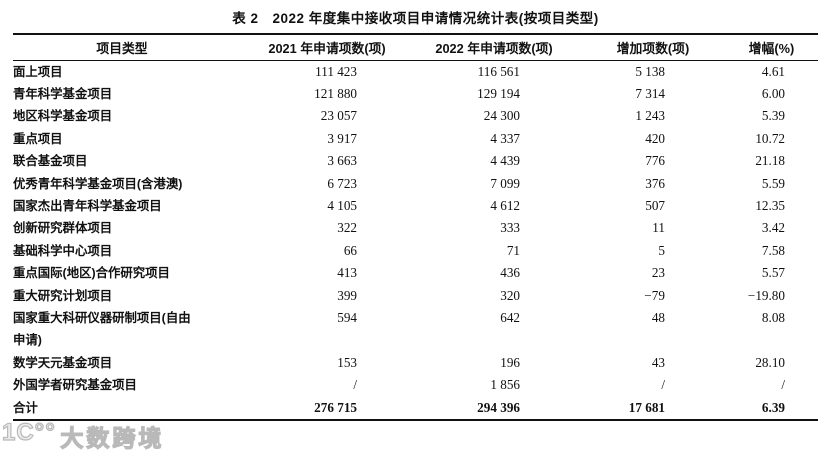  What do you see at coordinates (505, 385) in the screenshot?
I see `row-value: 1 856` at bounding box center [505, 385].